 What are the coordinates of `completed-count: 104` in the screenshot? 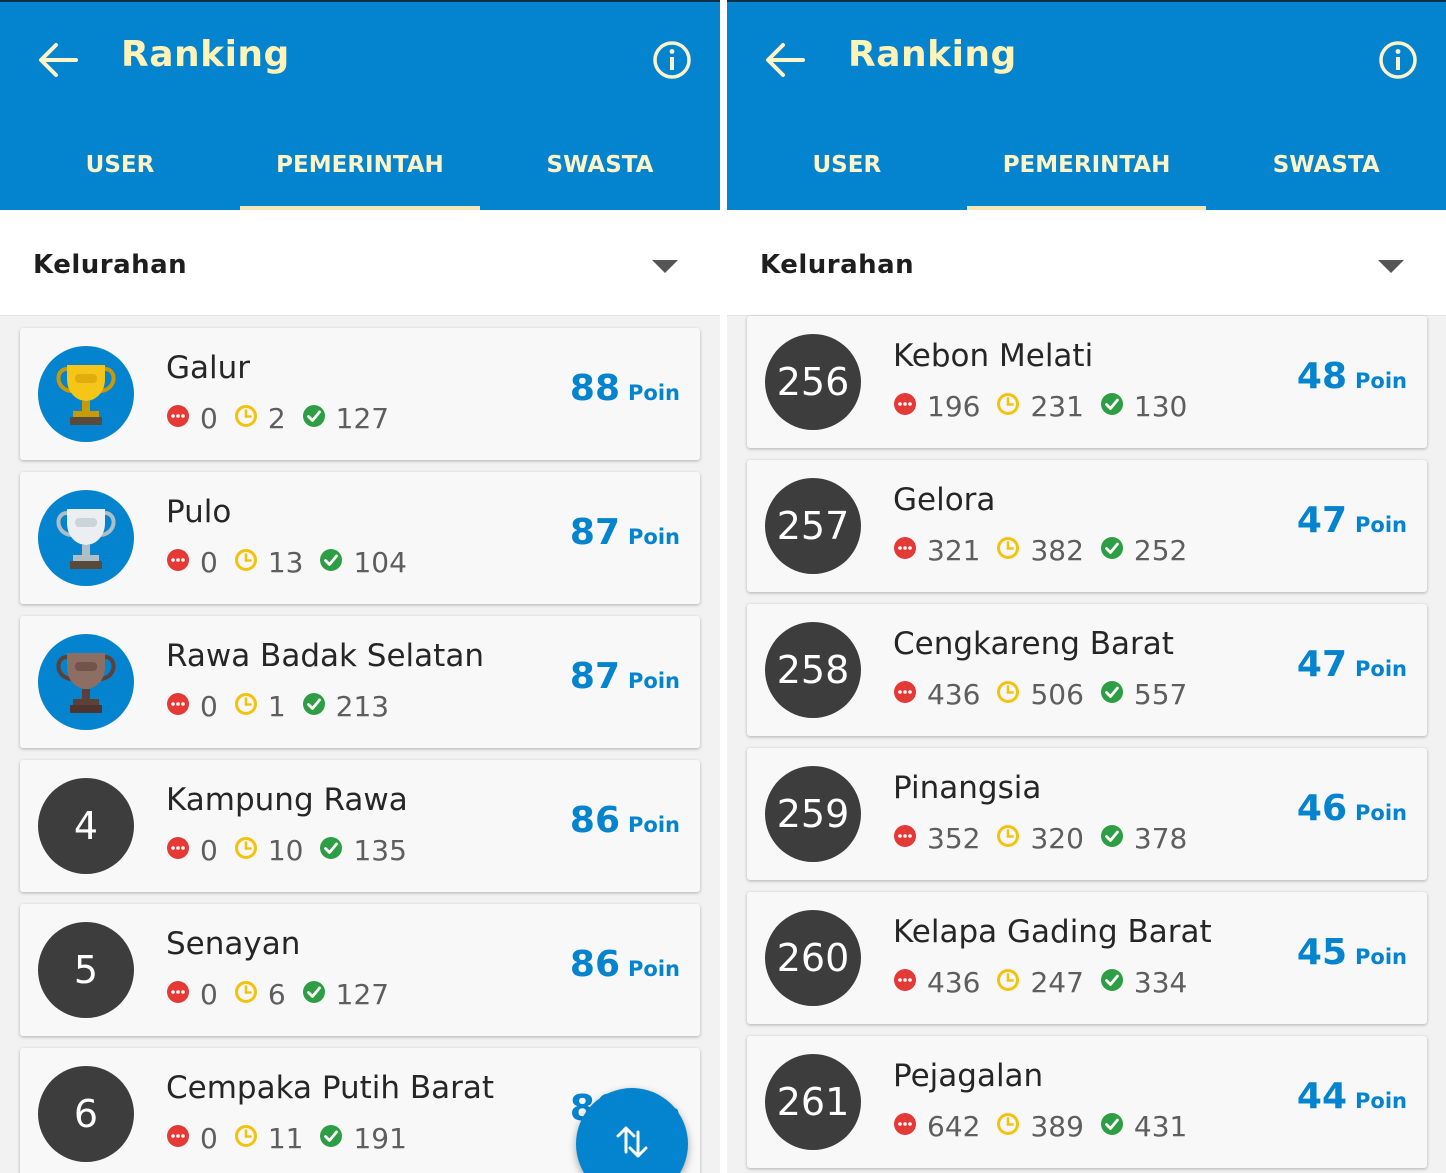 It's located at (380, 562).